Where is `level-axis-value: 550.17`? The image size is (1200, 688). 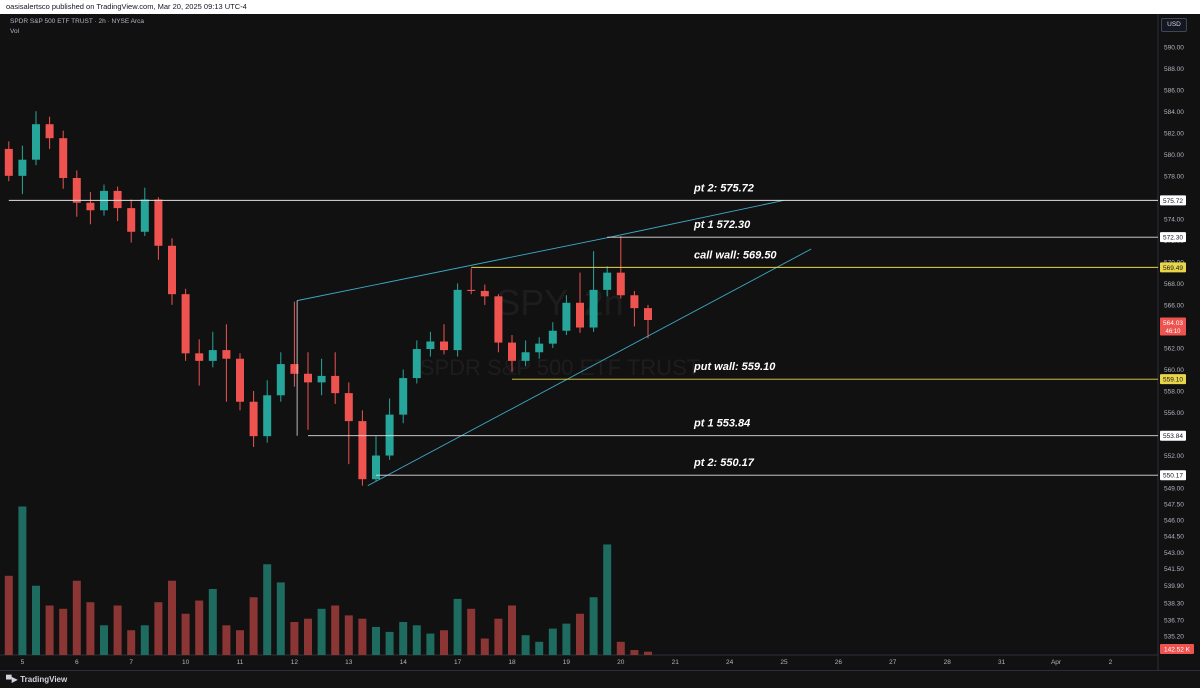
level-axis-value: 550.17 is located at coordinates (1173, 476).